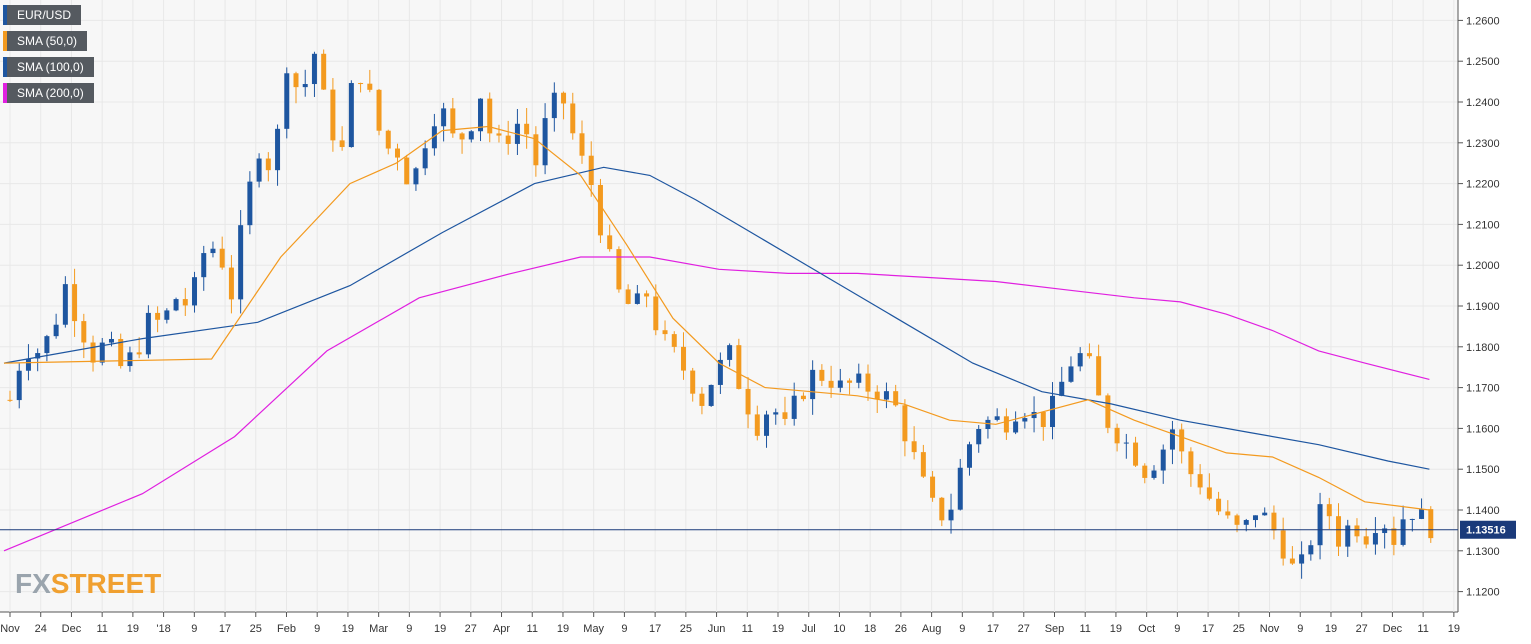 The height and width of the screenshot is (644, 1531). I want to click on legend-item-sma100: SMA (100,0), so click(48, 67).